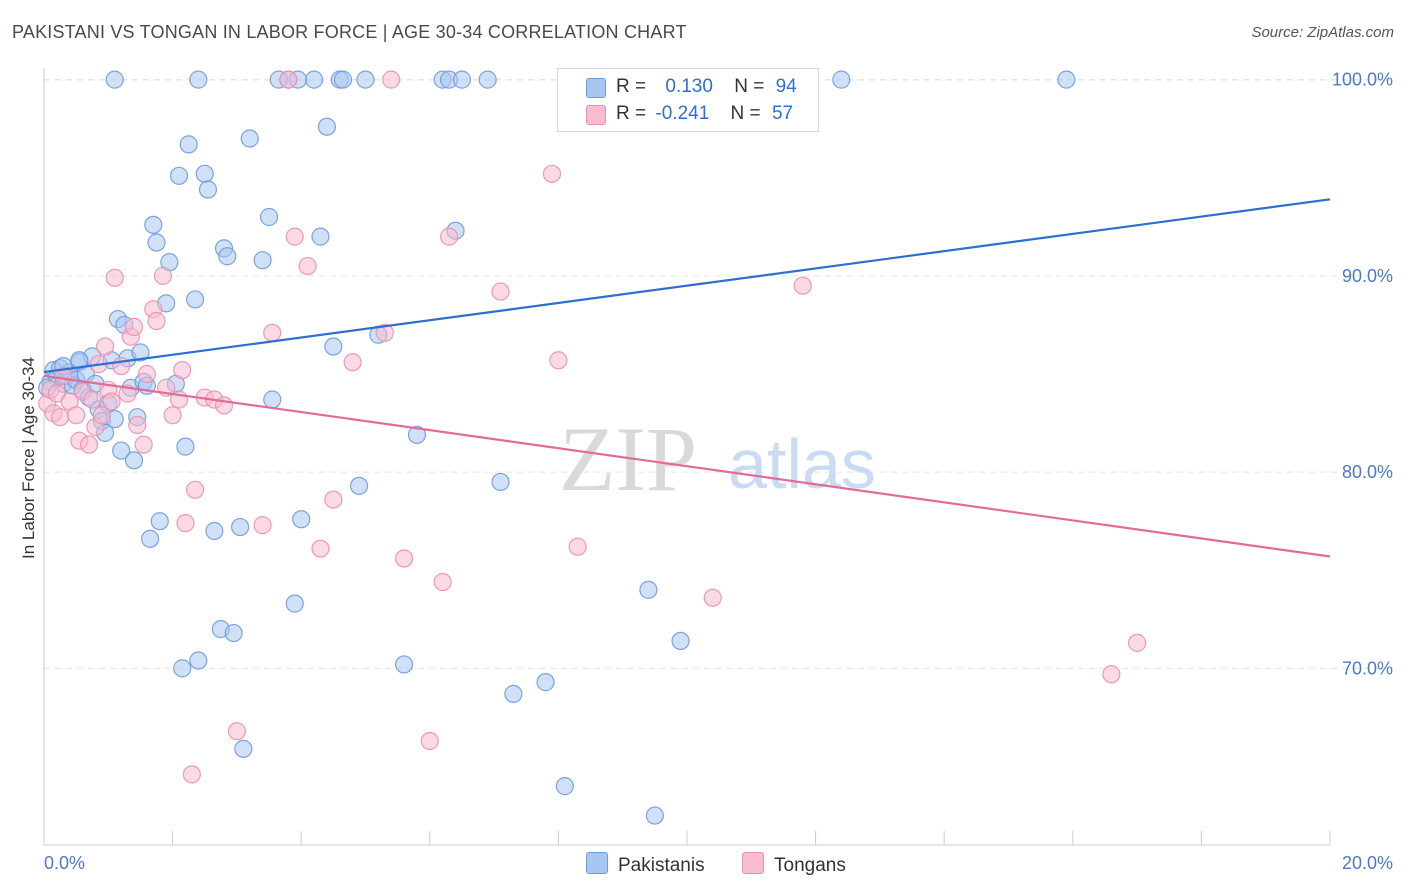 The image size is (1406, 892). I want to click on legend-n-label: N =, so click(745, 113).